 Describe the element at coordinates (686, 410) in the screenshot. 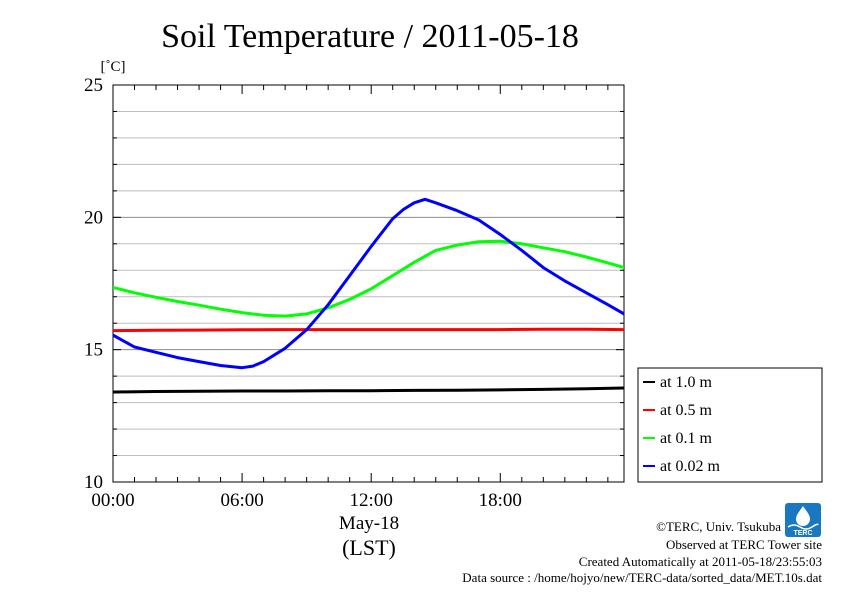

I see `legend-label: at 0.5 m` at that location.